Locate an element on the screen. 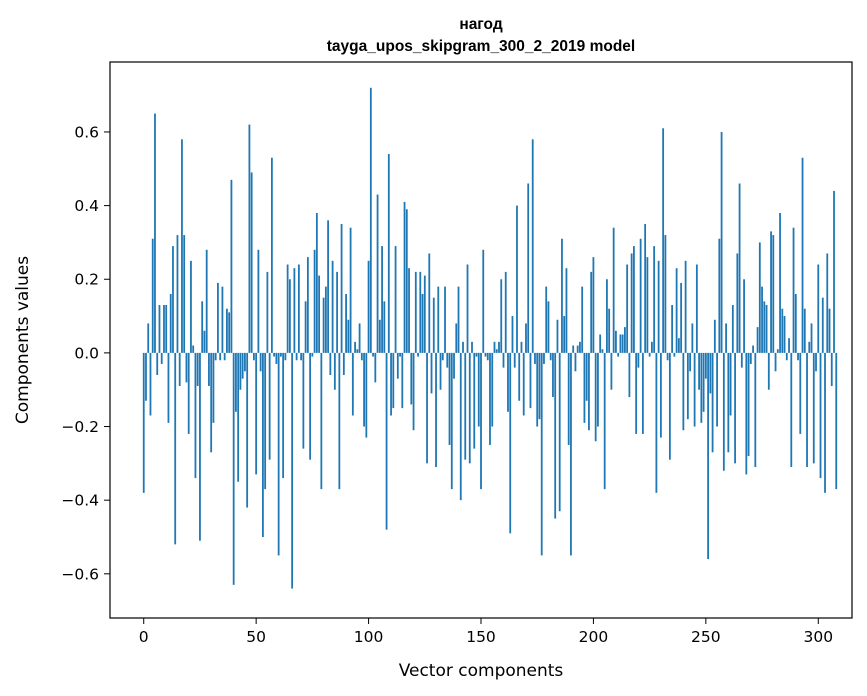 This screenshot has height=696, width=867. y-tick-label: −0.4 is located at coordinates (80, 501).